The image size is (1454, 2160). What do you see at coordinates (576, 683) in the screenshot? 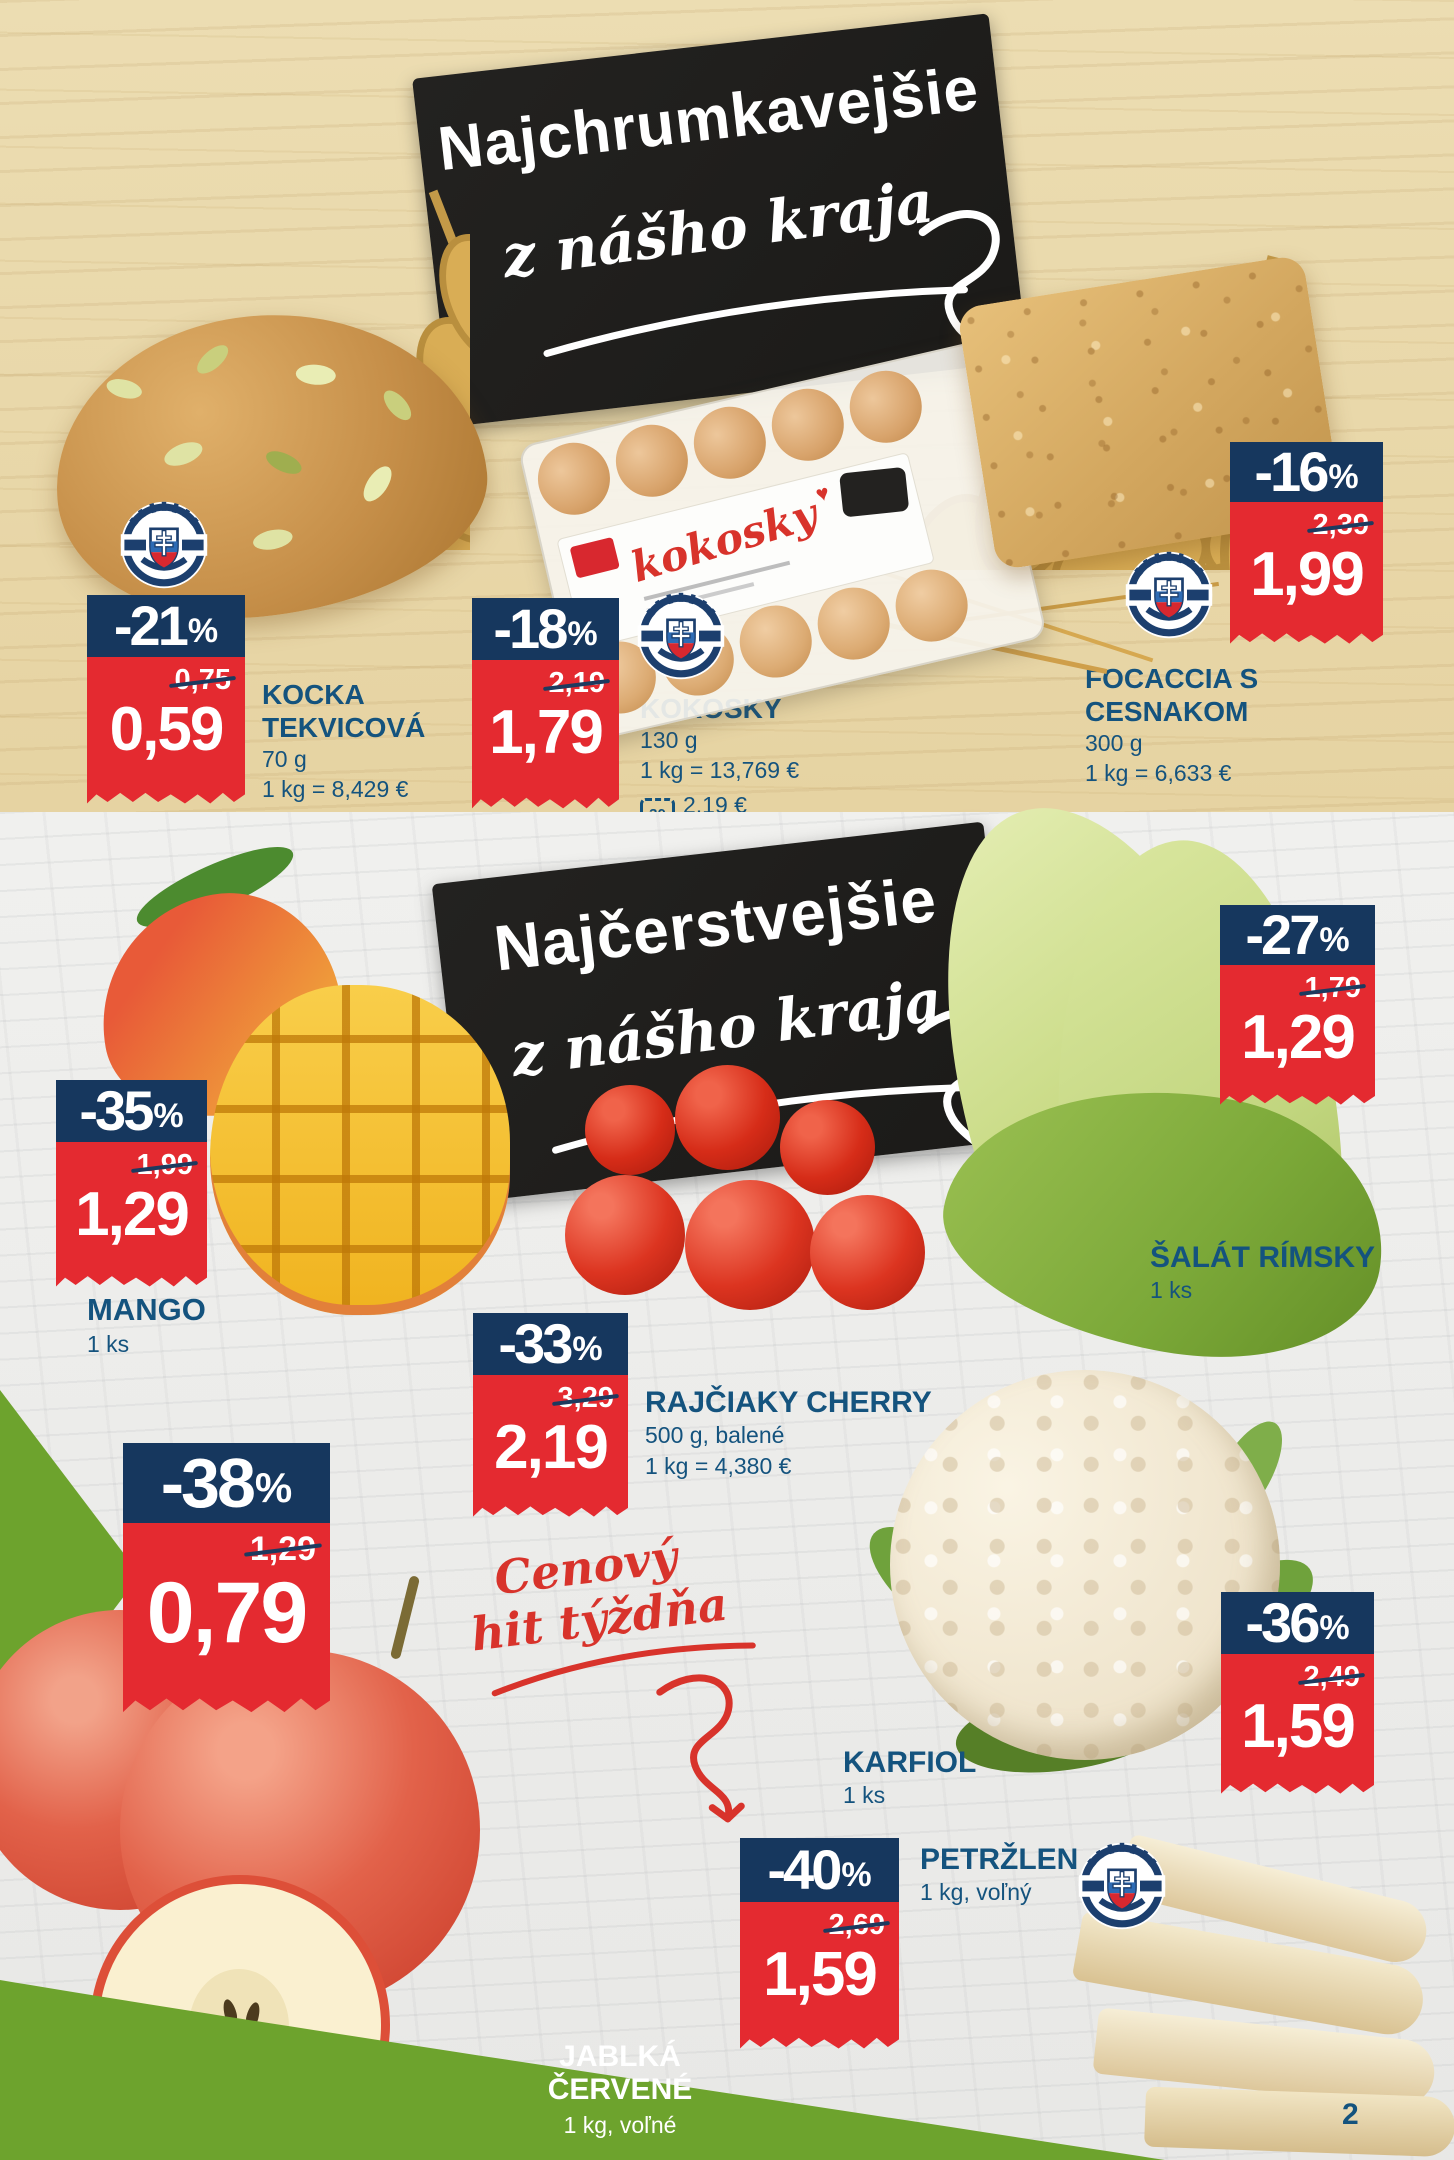
I see `old-price: 2,19` at bounding box center [576, 683].